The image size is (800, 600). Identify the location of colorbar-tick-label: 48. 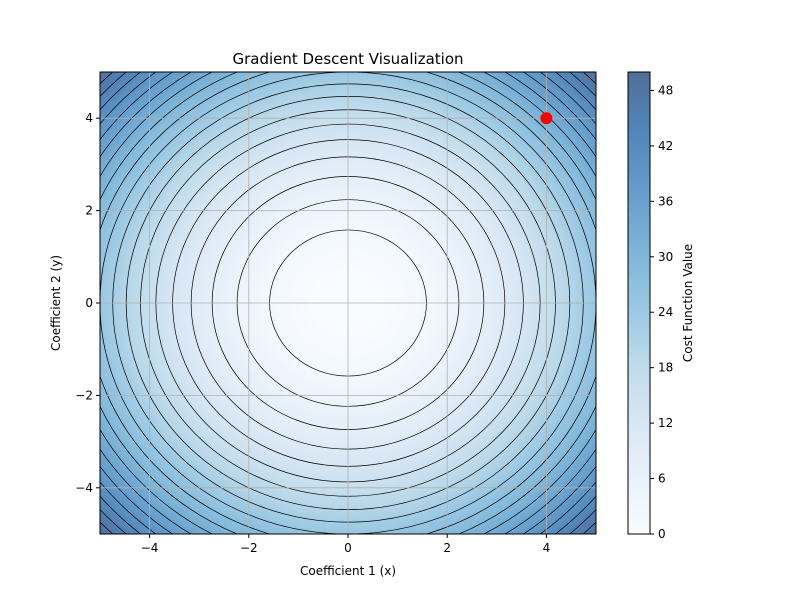
(665, 90).